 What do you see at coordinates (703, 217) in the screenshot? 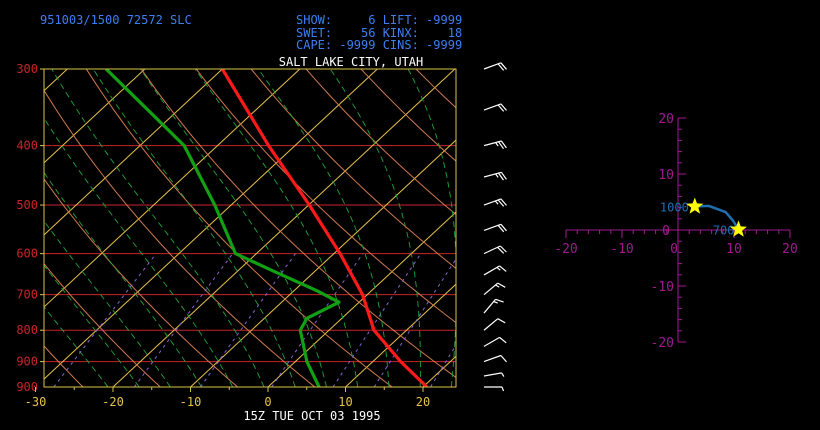
I see `hodograph-trace: 1000 700` at bounding box center [703, 217].